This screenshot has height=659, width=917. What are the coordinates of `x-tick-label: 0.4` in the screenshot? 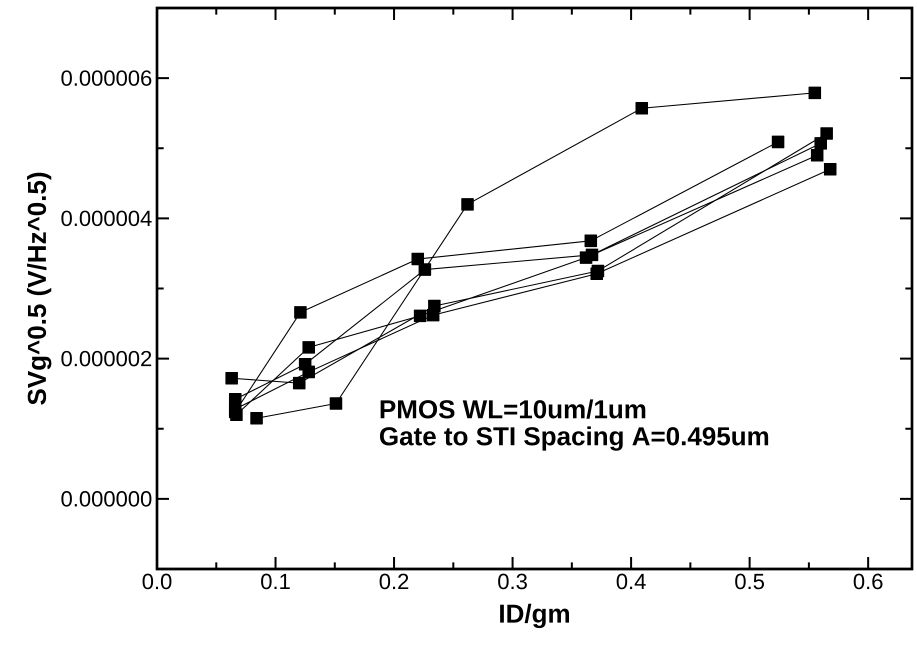 It's located at (631, 582).